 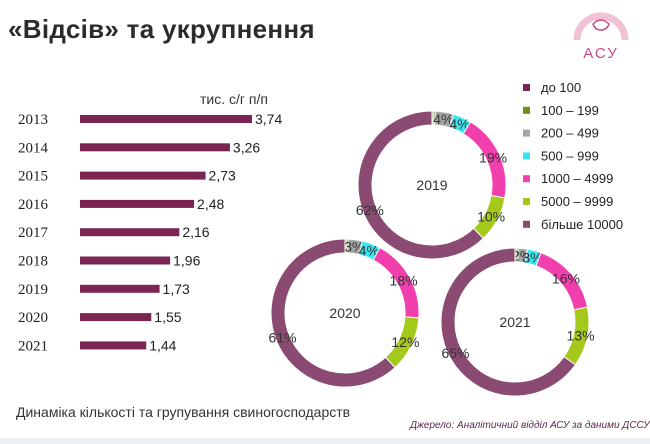 What do you see at coordinates (176, 289) in the screenshot?
I see `bar-value-label: 1,73` at bounding box center [176, 289].